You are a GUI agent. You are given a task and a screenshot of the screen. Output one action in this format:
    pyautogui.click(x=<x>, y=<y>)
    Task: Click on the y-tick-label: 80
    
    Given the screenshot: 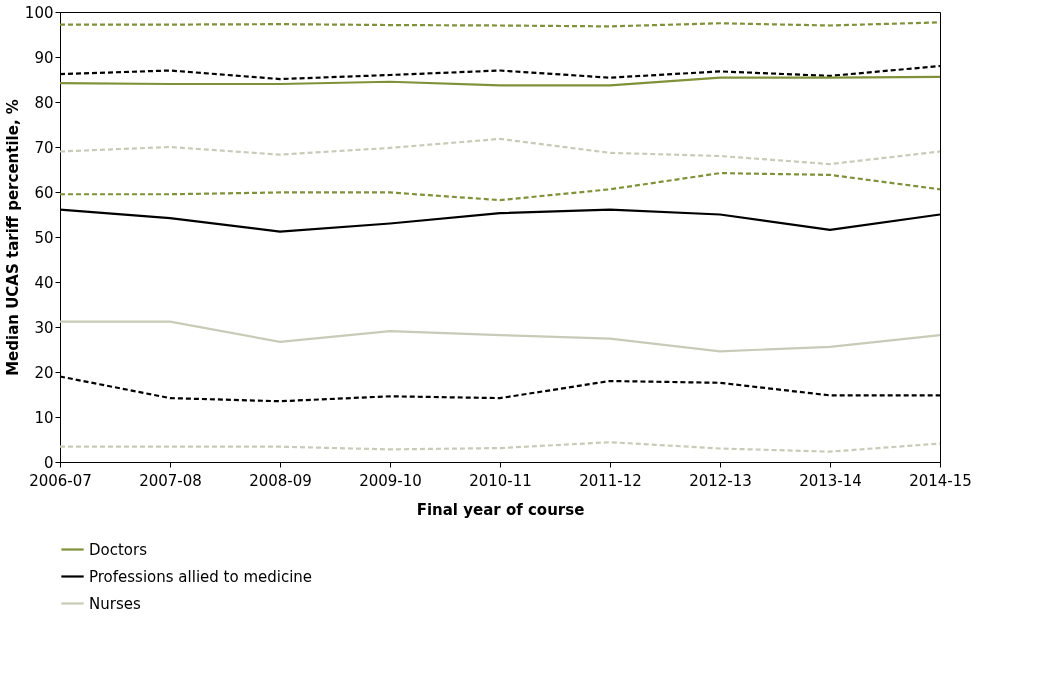 What is the action you would take?
    pyautogui.click(x=44, y=102)
    